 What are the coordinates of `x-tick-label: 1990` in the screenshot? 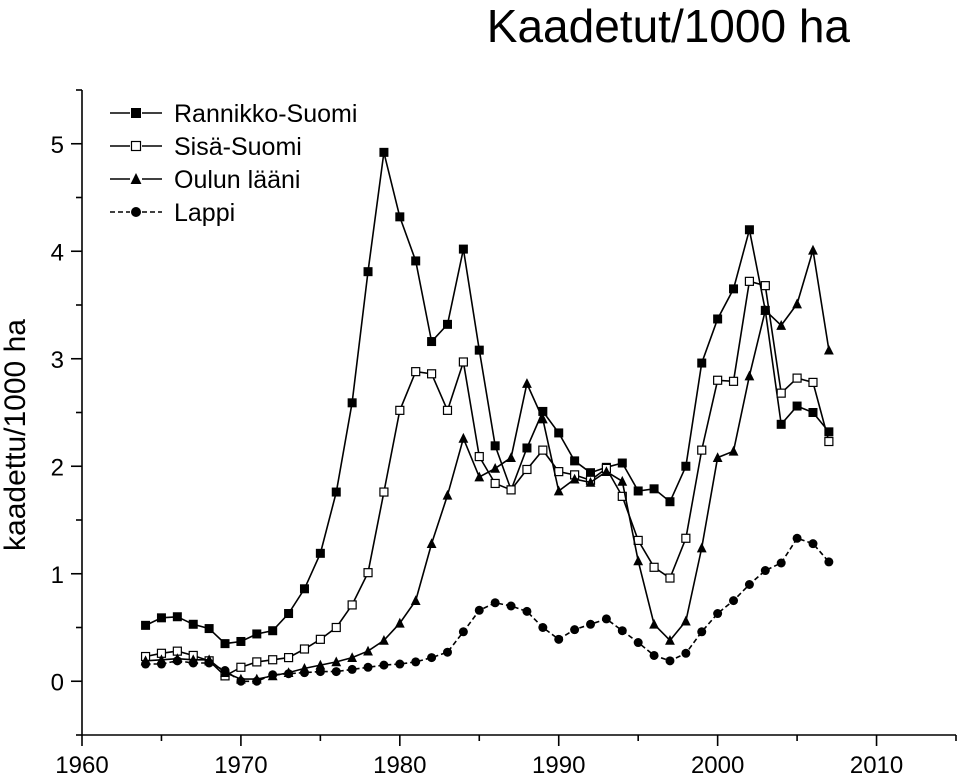 It's located at (558, 765).